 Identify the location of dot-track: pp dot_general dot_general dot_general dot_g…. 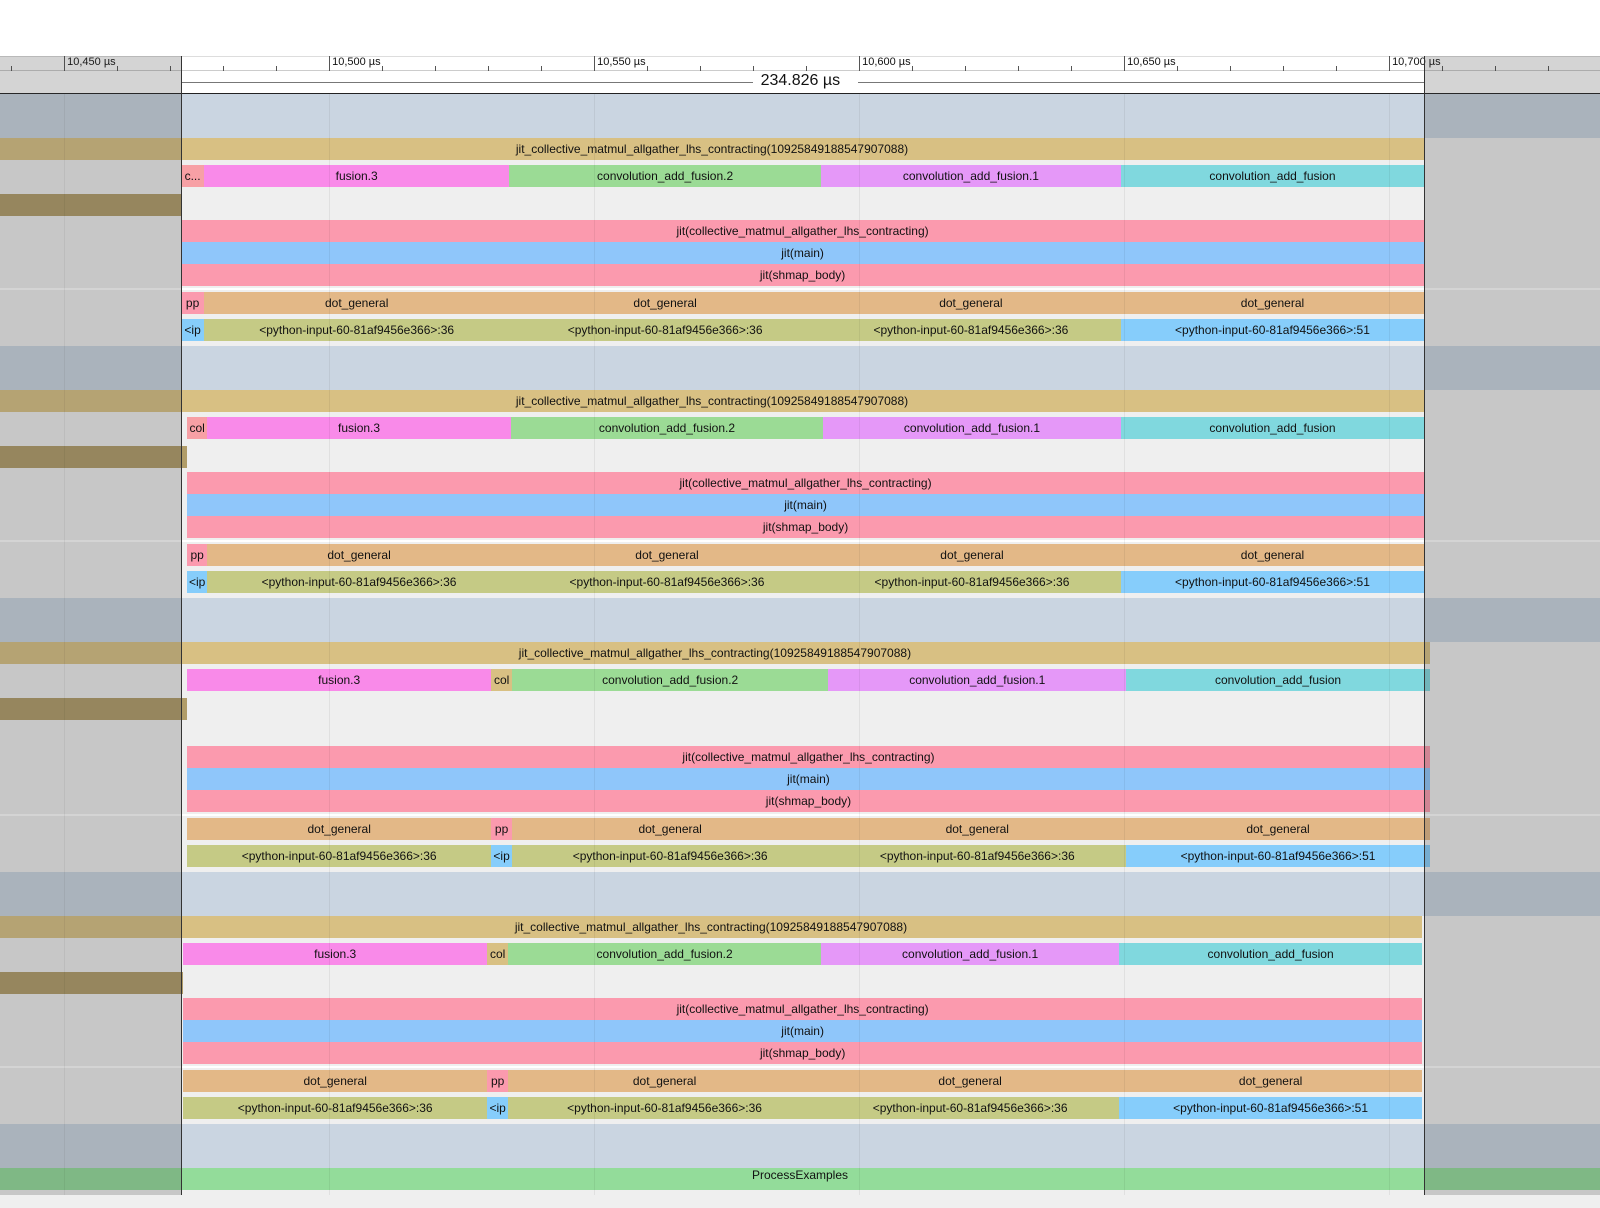
(800, 303).